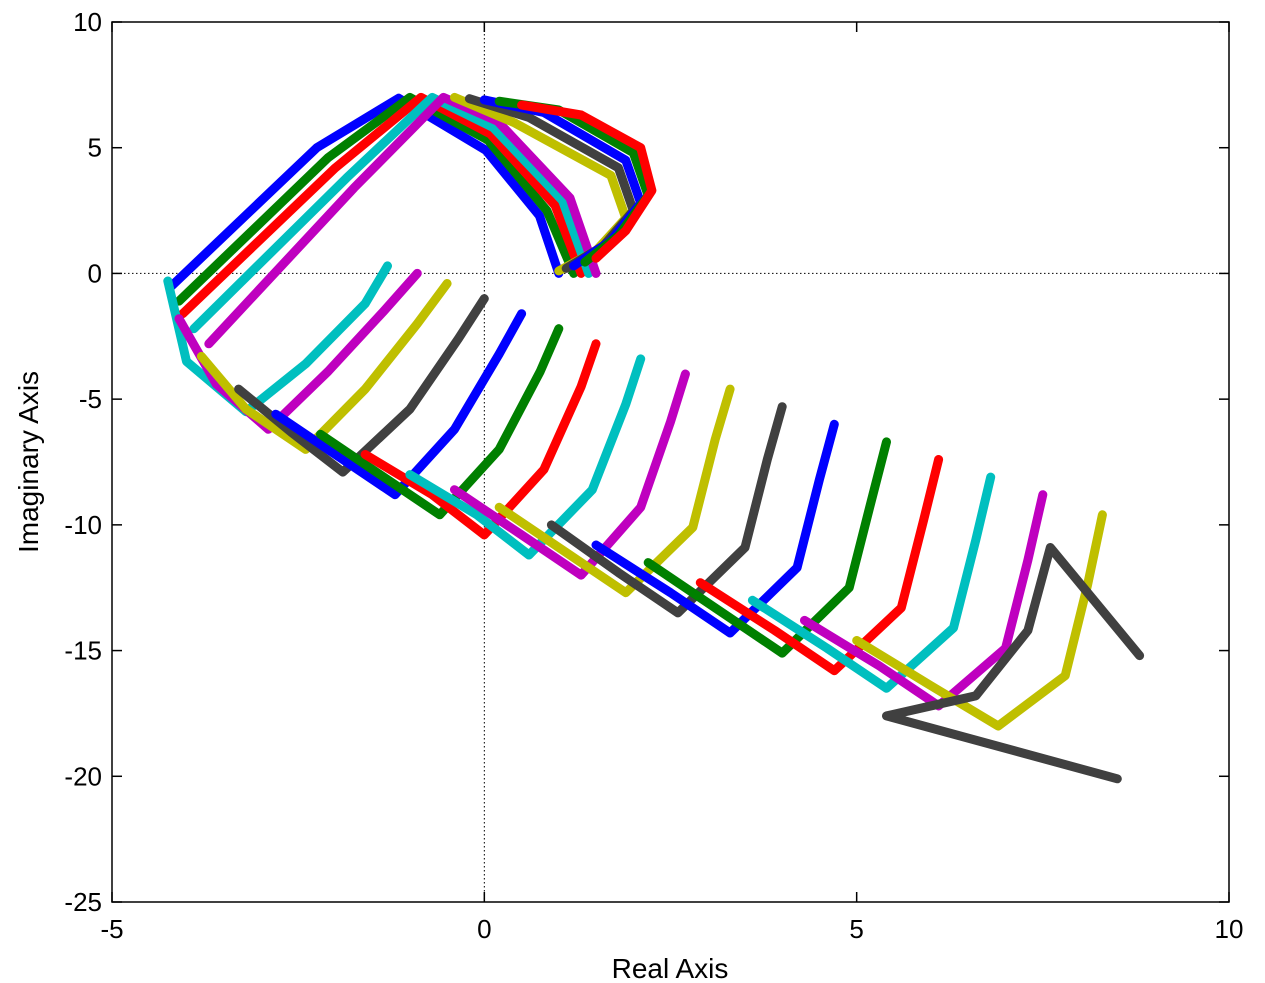 This screenshot has width=1265, height=983. What do you see at coordinates (83, 651) in the screenshot?
I see `y-tick-label: -15` at bounding box center [83, 651].